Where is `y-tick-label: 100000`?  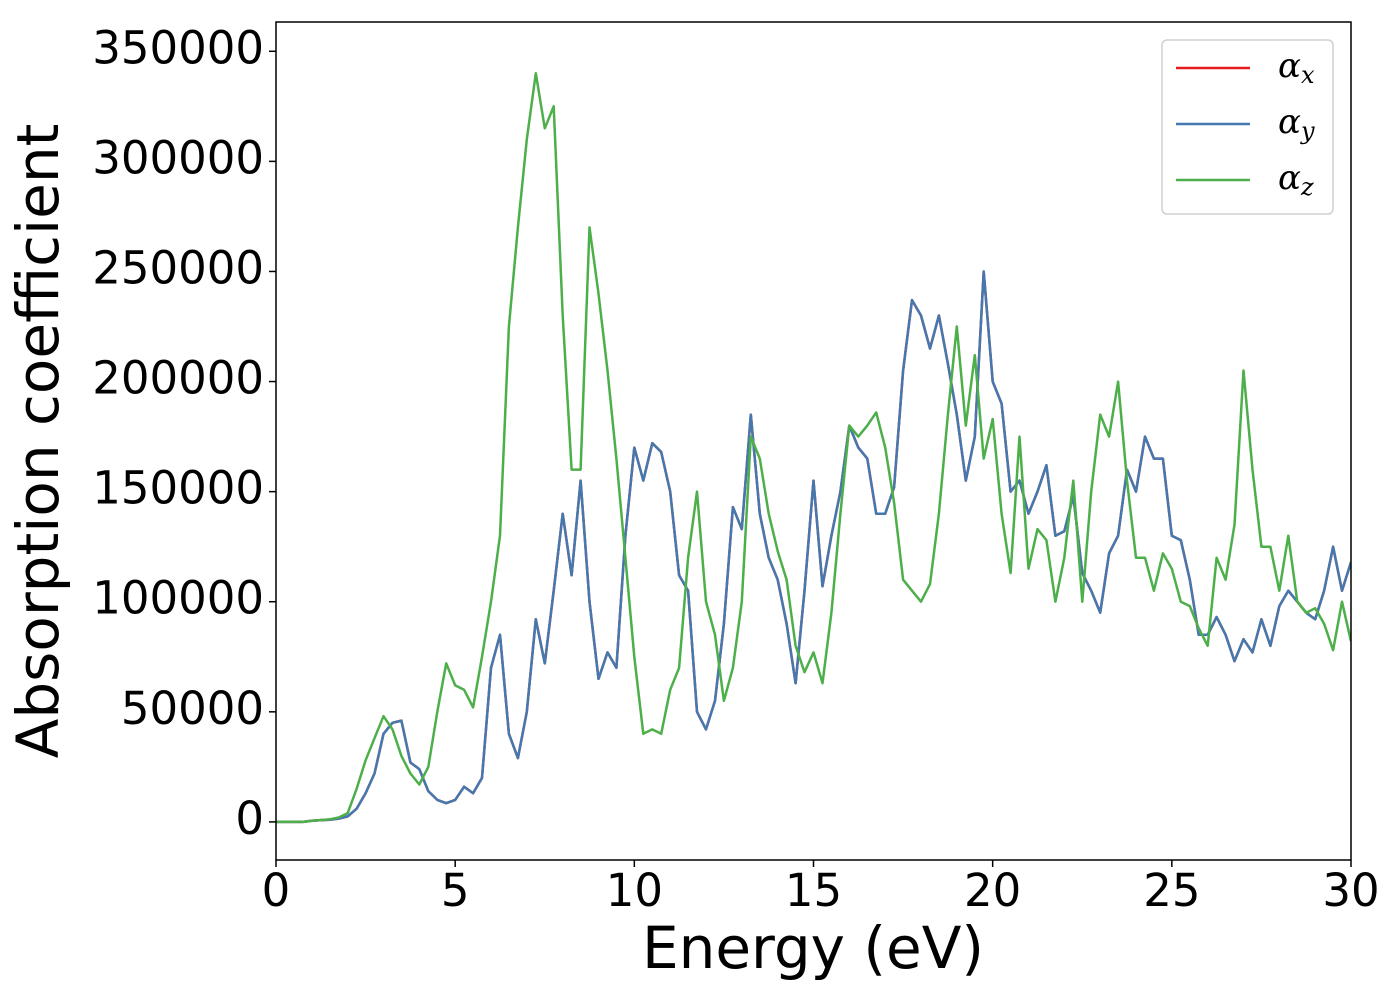 y-tick-label: 100000 is located at coordinates (178, 598).